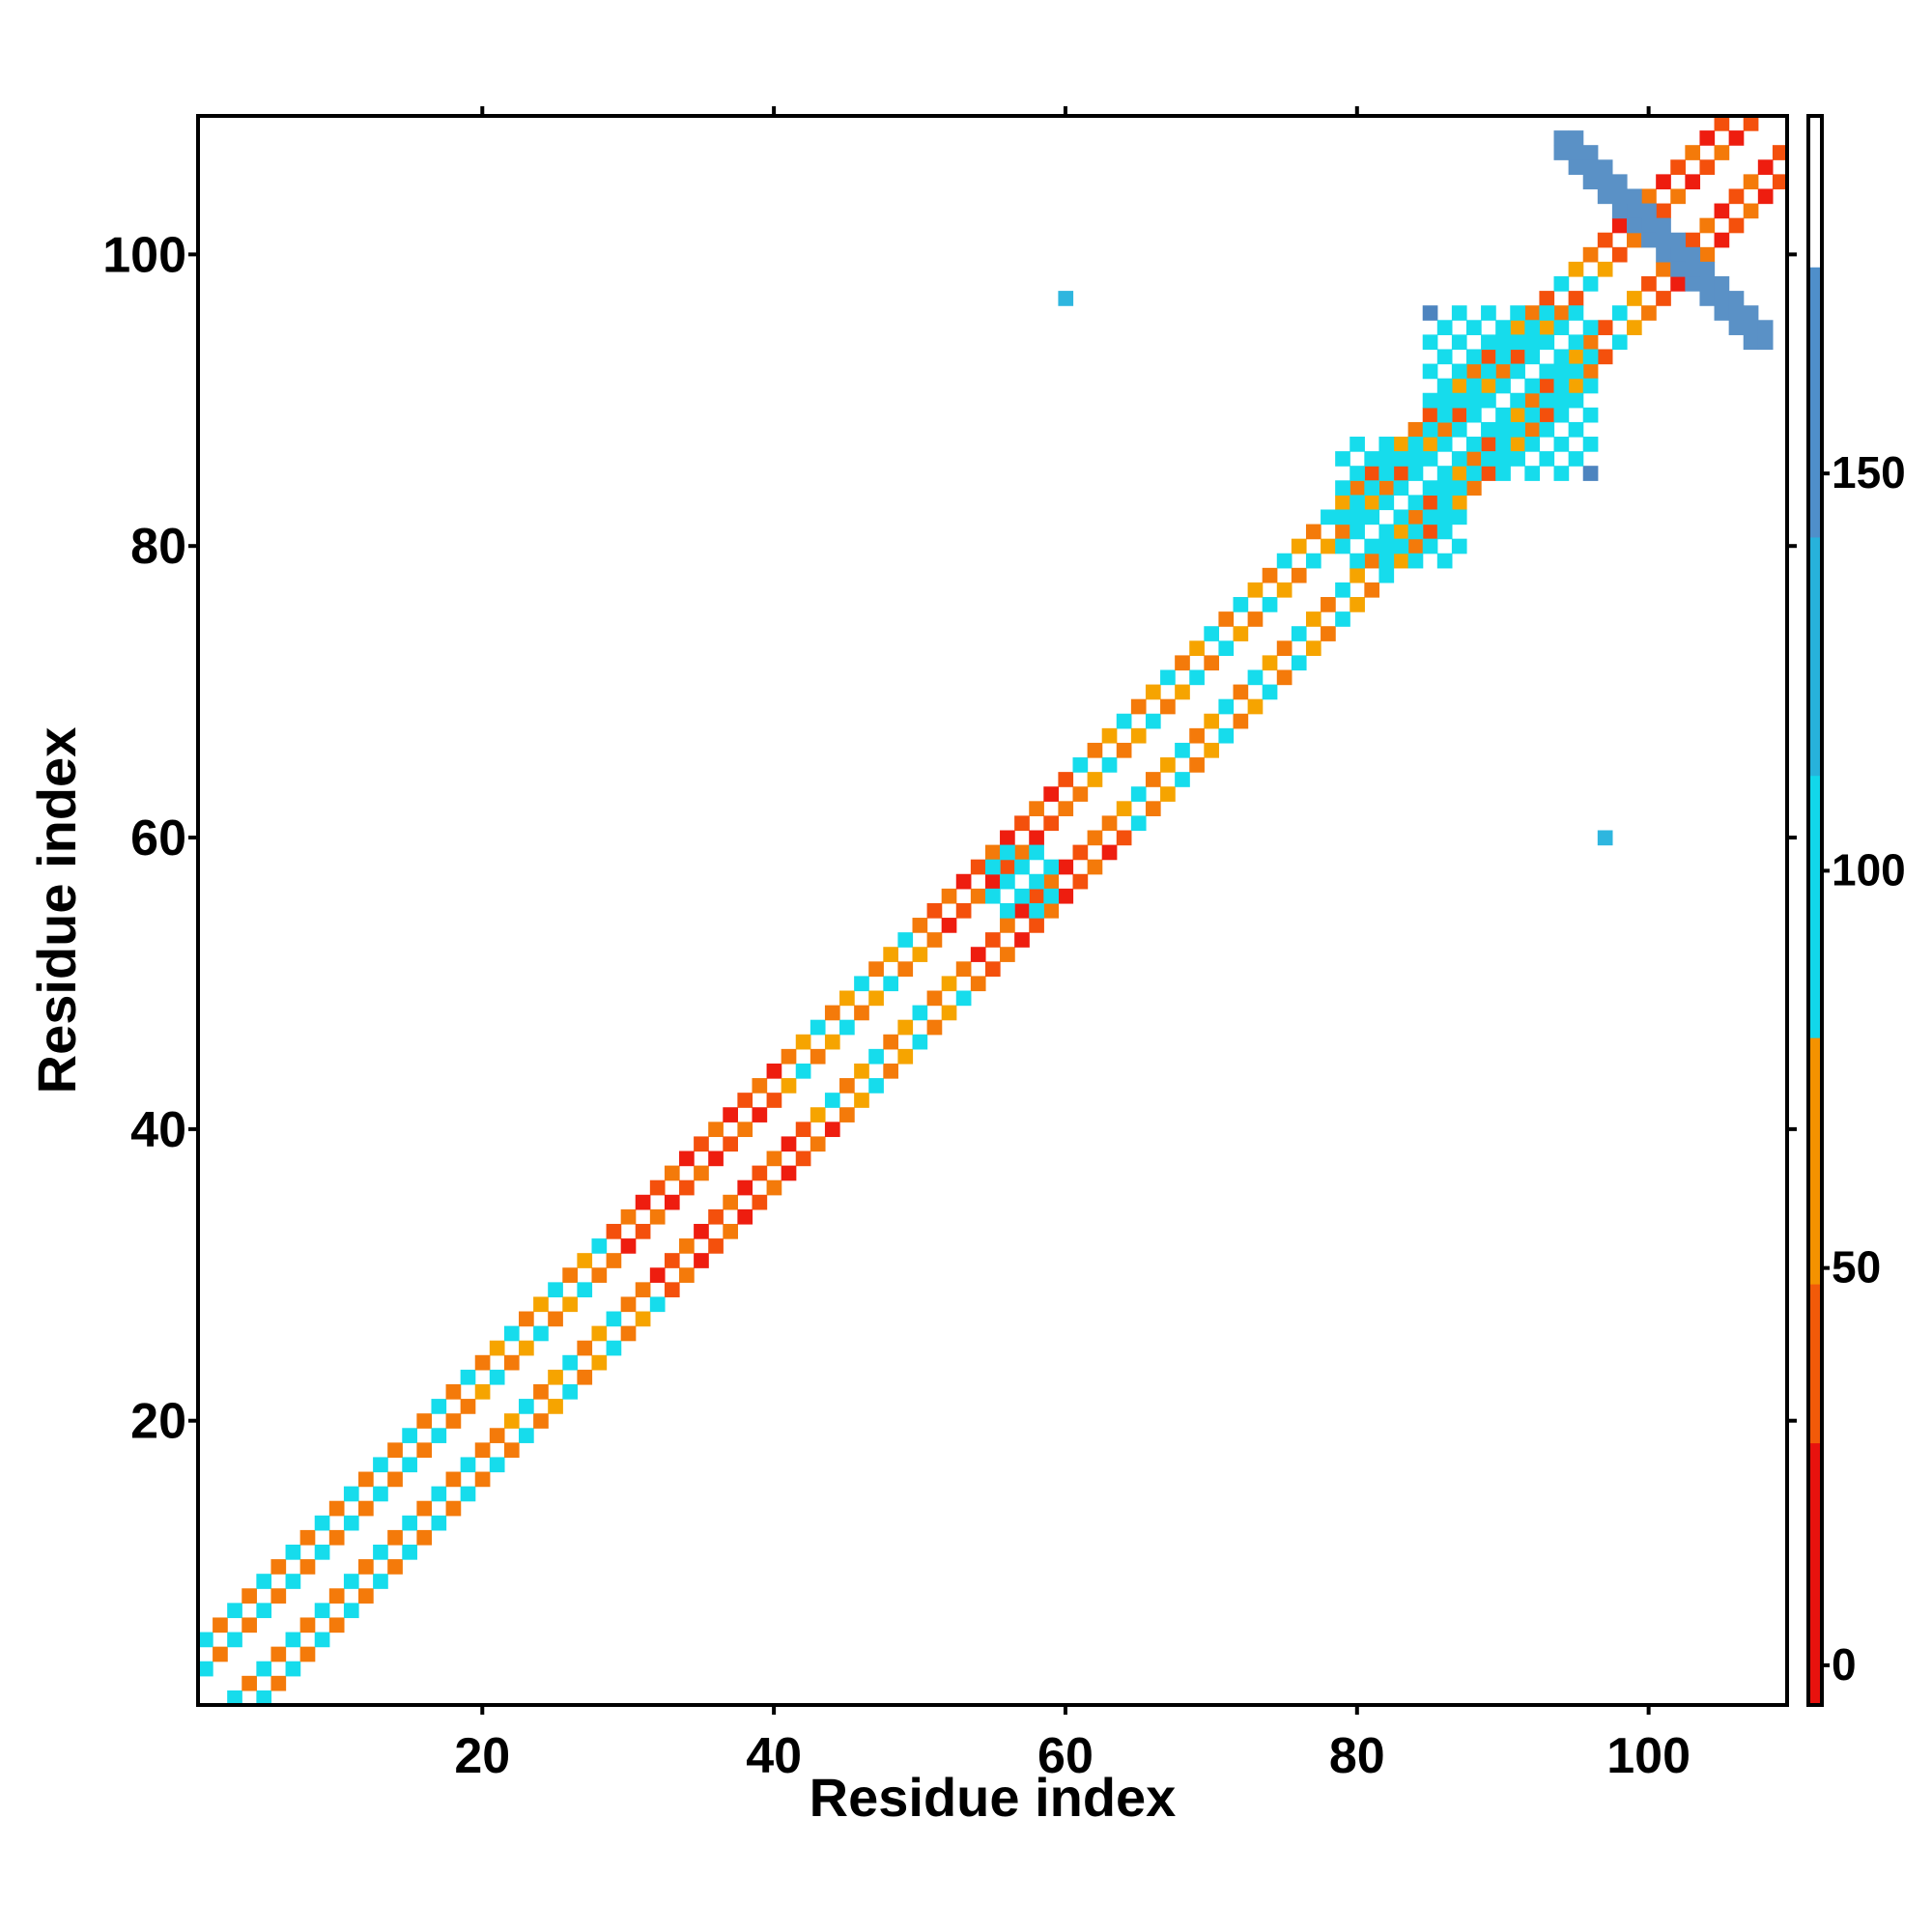 Image resolution: width=1932 pixels, height=1932 pixels. I want to click on y-tick-label: 60, so click(158, 838).